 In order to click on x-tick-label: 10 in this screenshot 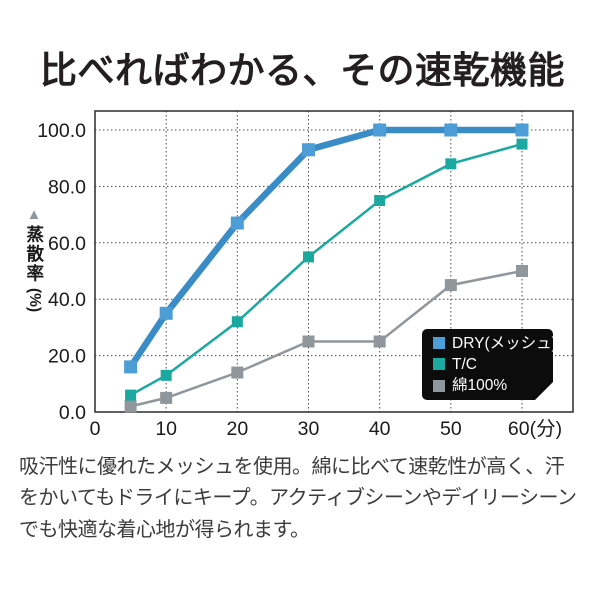, I will do `click(166, 429)`.